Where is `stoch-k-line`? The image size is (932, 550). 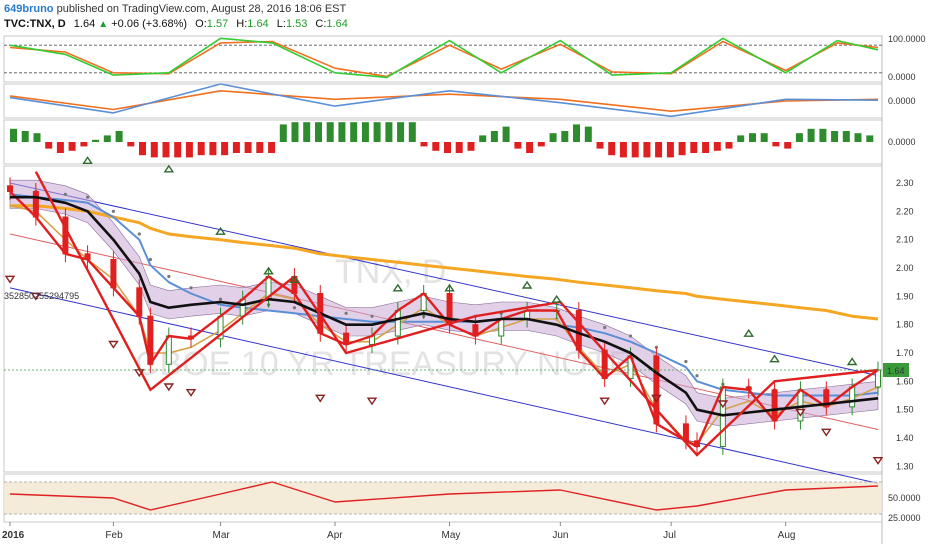
stoch-k-line is located at coordinates (444, 58).